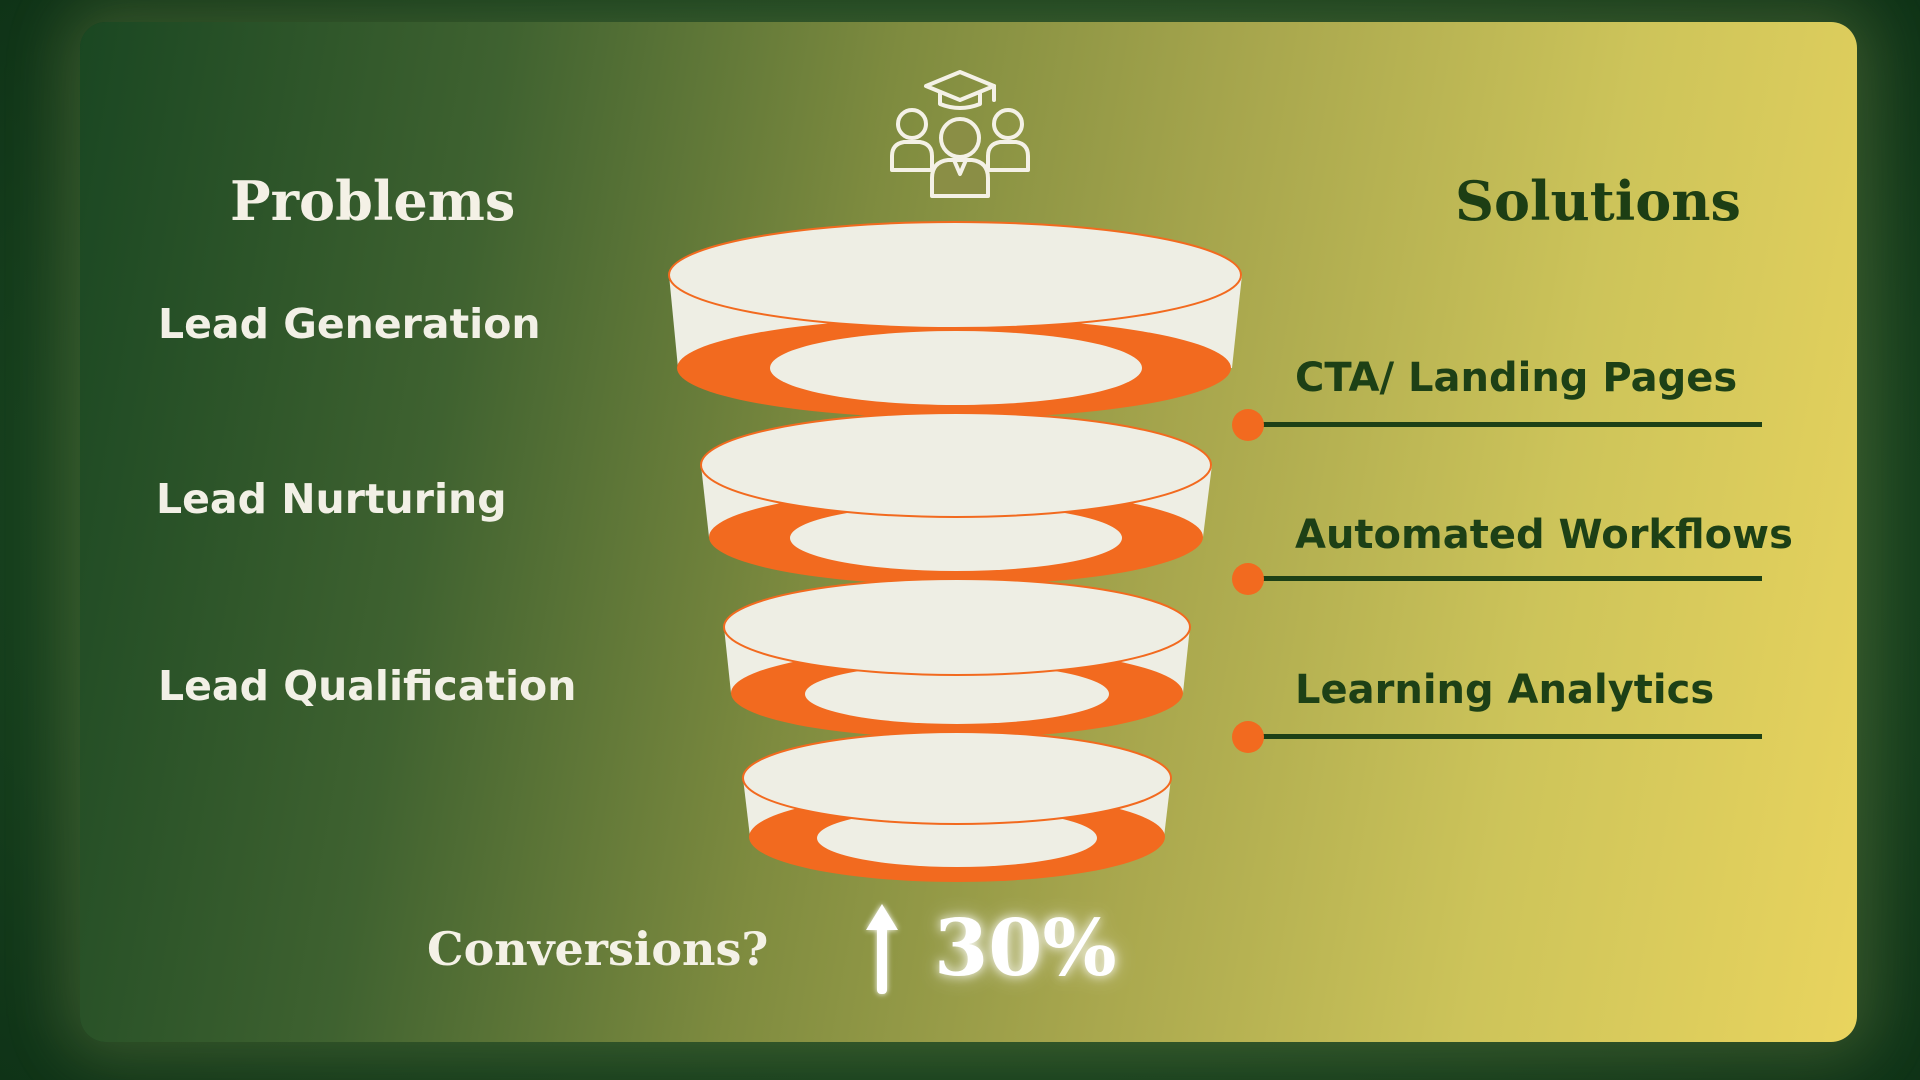  What do you see at coordinates (1598, 201) in the screenshot?
I see `solutions-heading: Solutions` at bounding box center [1598, 201].